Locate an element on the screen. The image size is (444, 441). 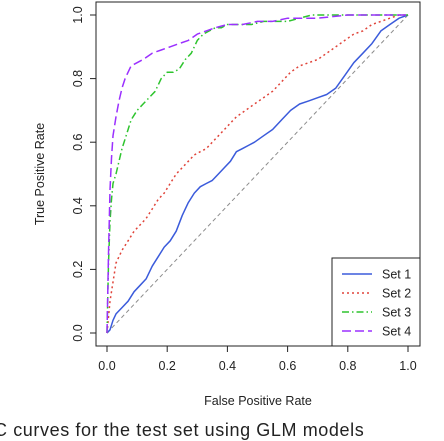
x-tick-label: 0.6 is located at coordinates (287, 366).